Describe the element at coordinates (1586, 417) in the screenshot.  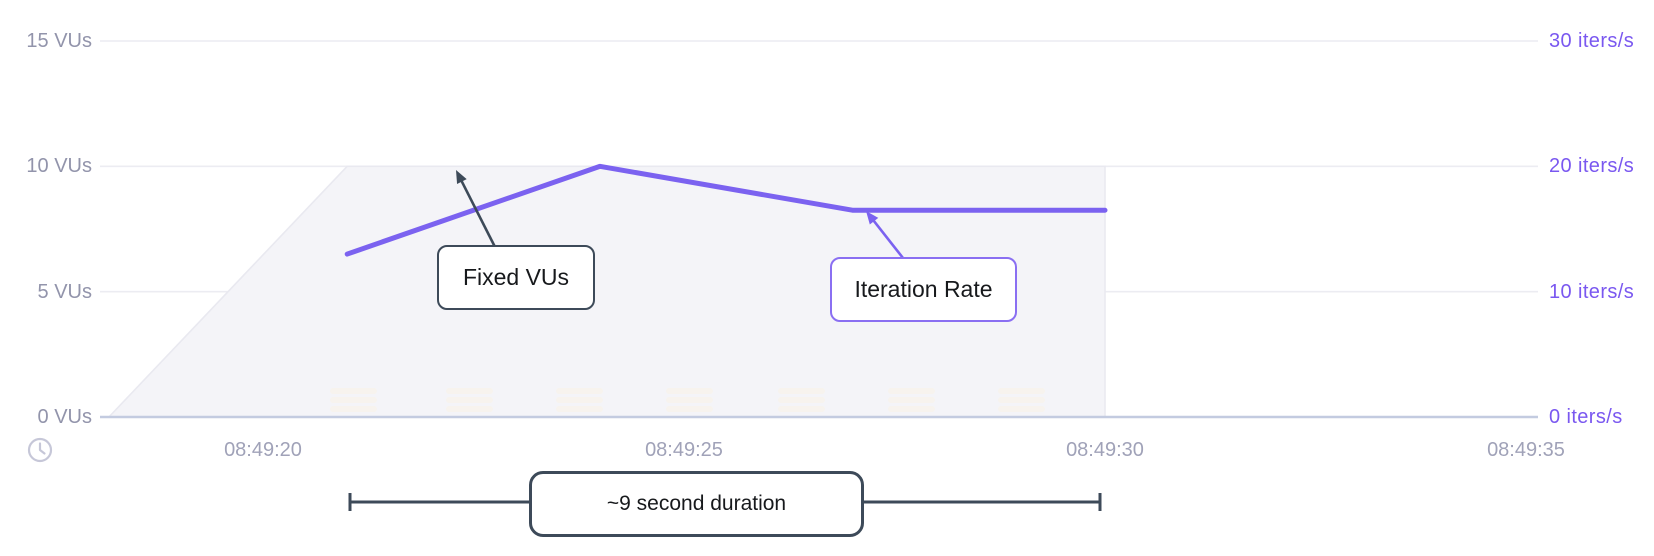
I see `right-axis-tick-label: 0 iters/s` at that location.